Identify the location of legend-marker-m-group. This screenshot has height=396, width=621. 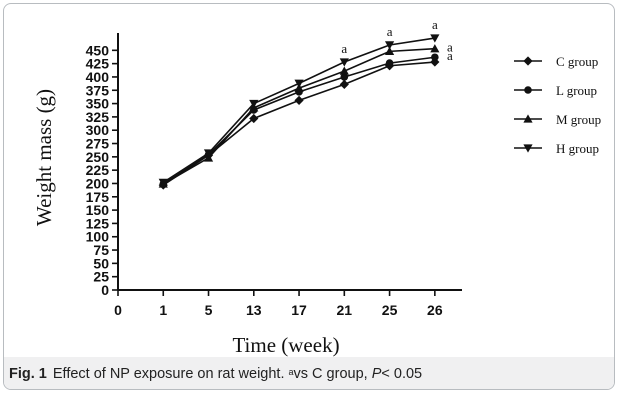
(528, 118).